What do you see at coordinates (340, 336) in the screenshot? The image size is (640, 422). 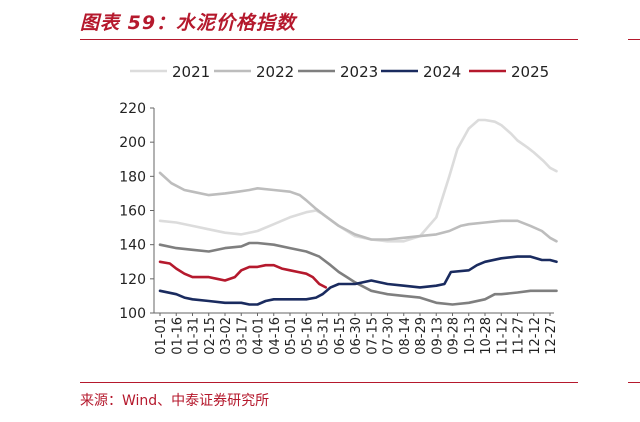 I see `x-tick-label: 06-15` at bounding box center [340, 336].